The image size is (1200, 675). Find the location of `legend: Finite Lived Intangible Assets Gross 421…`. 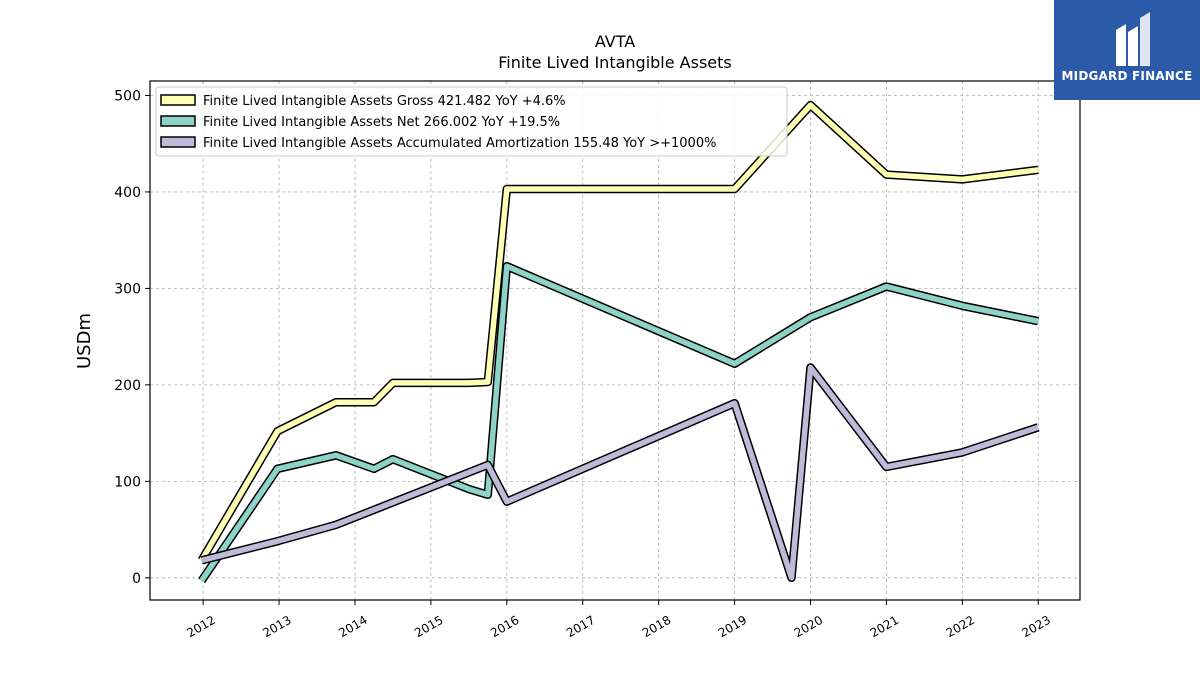

legend: Finite Lived Intangible Assets Gross 421… is located at coordinates (471, 121).